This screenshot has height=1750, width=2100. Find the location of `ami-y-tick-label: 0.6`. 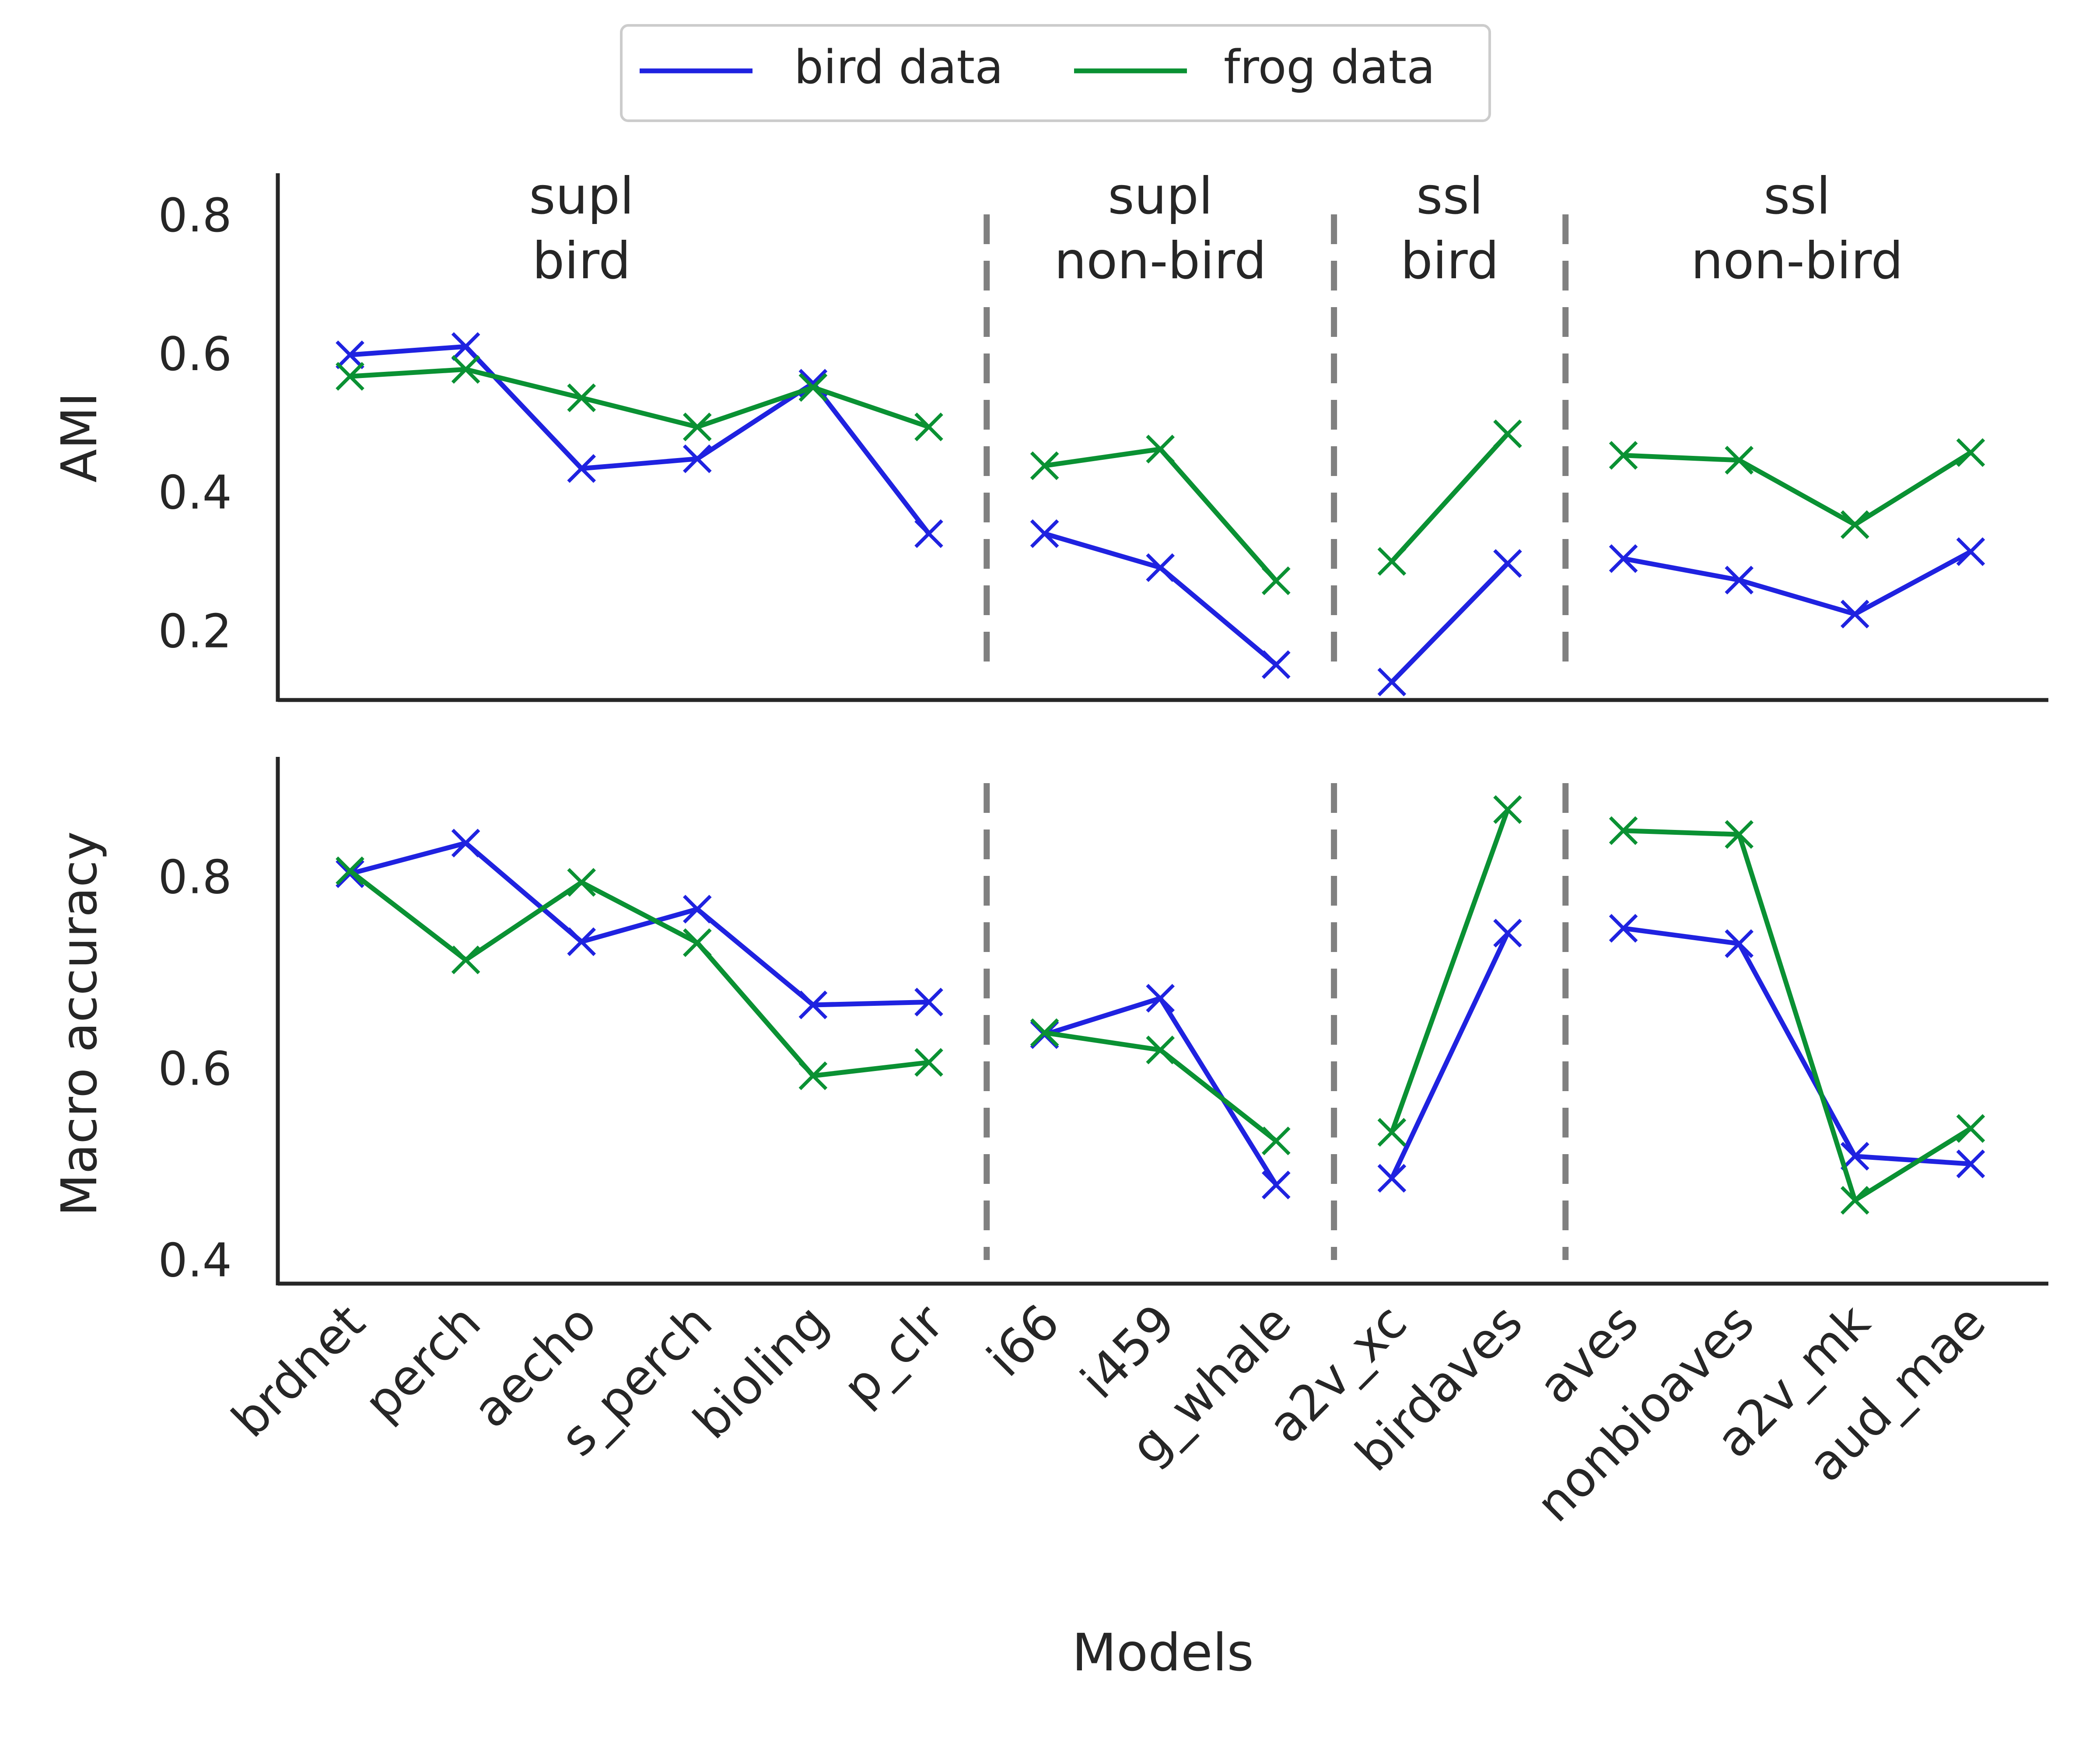

ami-y-tick-label: 0.6 is located at coordinates (195, 354).